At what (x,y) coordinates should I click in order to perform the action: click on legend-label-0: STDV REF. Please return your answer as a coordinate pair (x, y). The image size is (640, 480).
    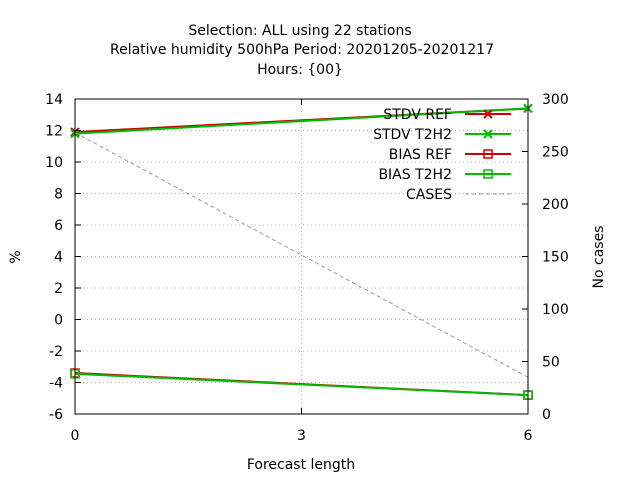
    Looking at the image, I should click on (417, 115).